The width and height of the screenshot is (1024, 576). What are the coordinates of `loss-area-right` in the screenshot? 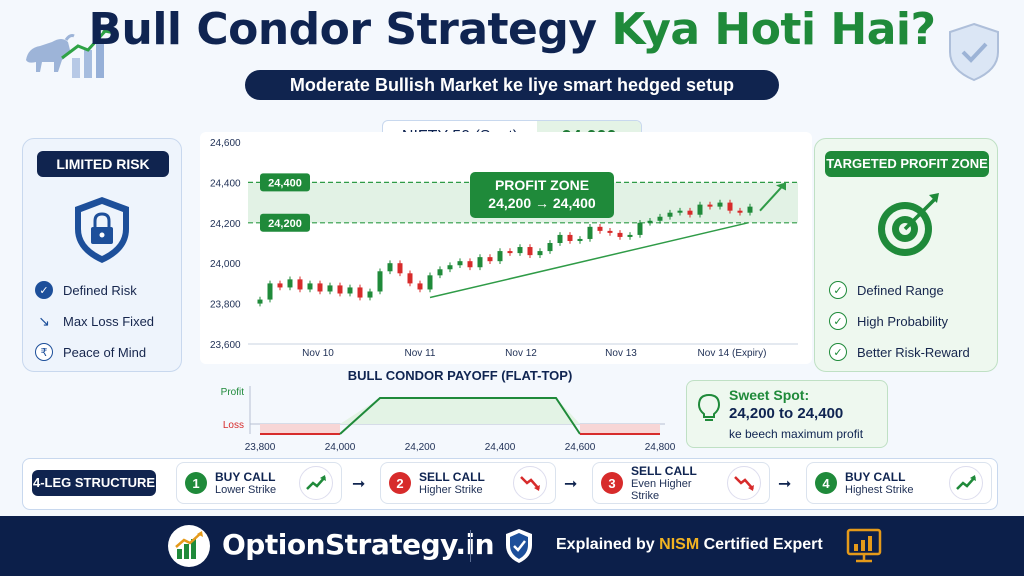 It's located at (620, 429).